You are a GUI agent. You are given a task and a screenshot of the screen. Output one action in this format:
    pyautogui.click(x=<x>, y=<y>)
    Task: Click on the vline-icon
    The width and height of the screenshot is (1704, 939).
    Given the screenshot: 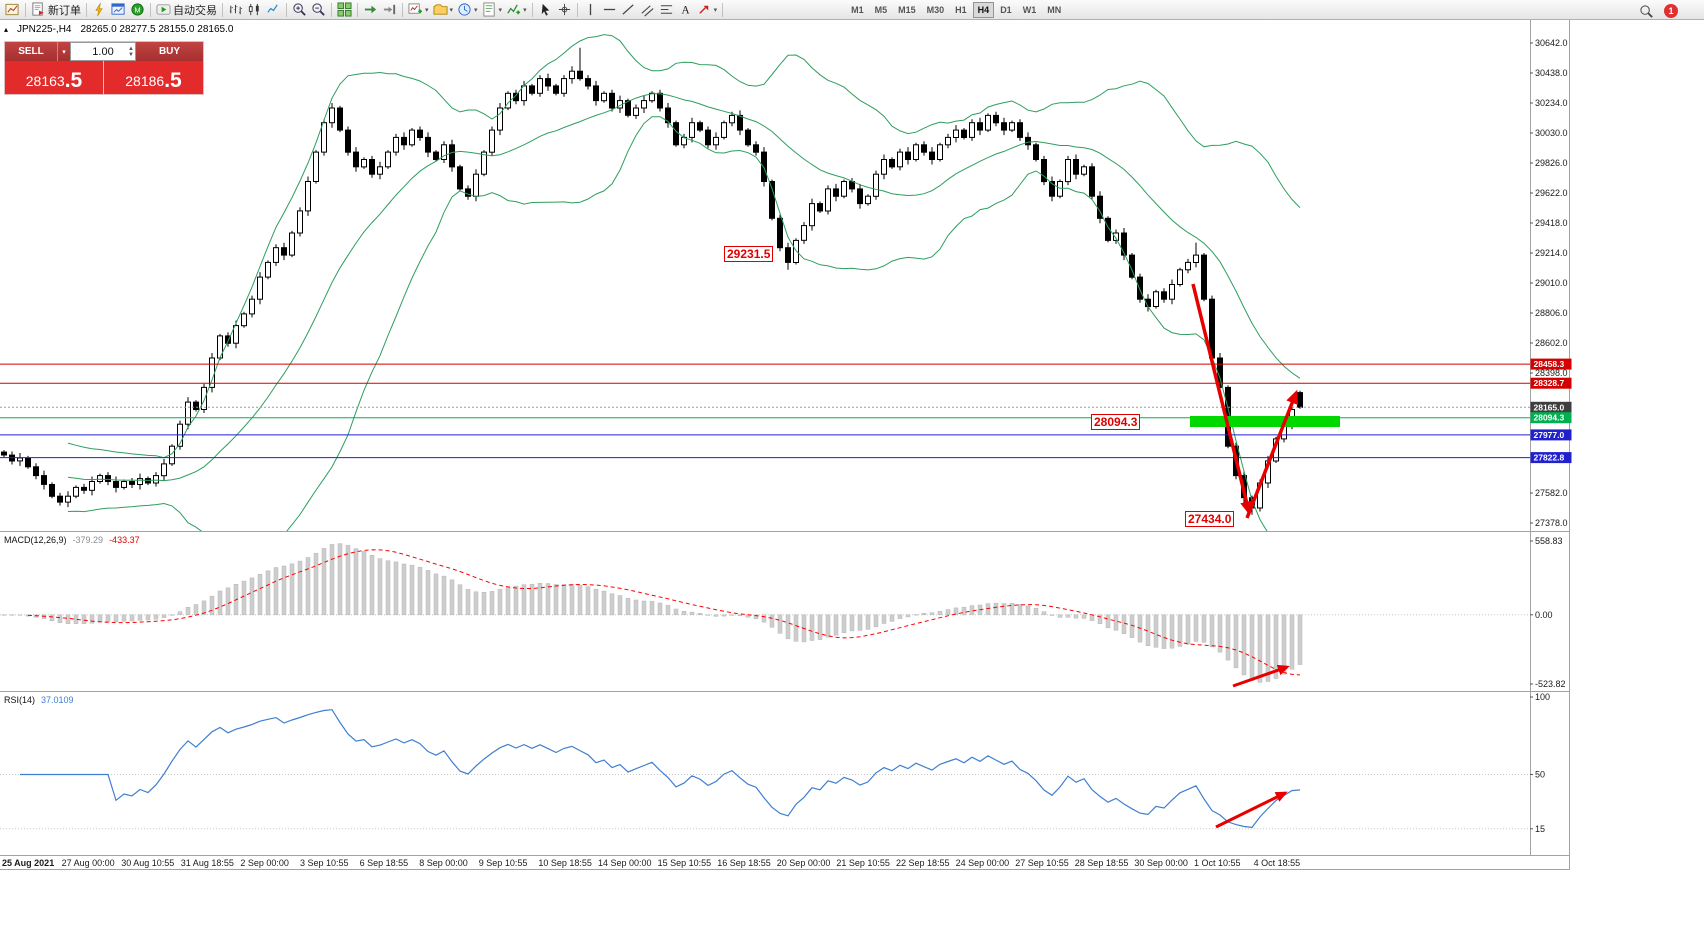 What is the action you would take?
    pyautogui.click(x=590, y=9)
    